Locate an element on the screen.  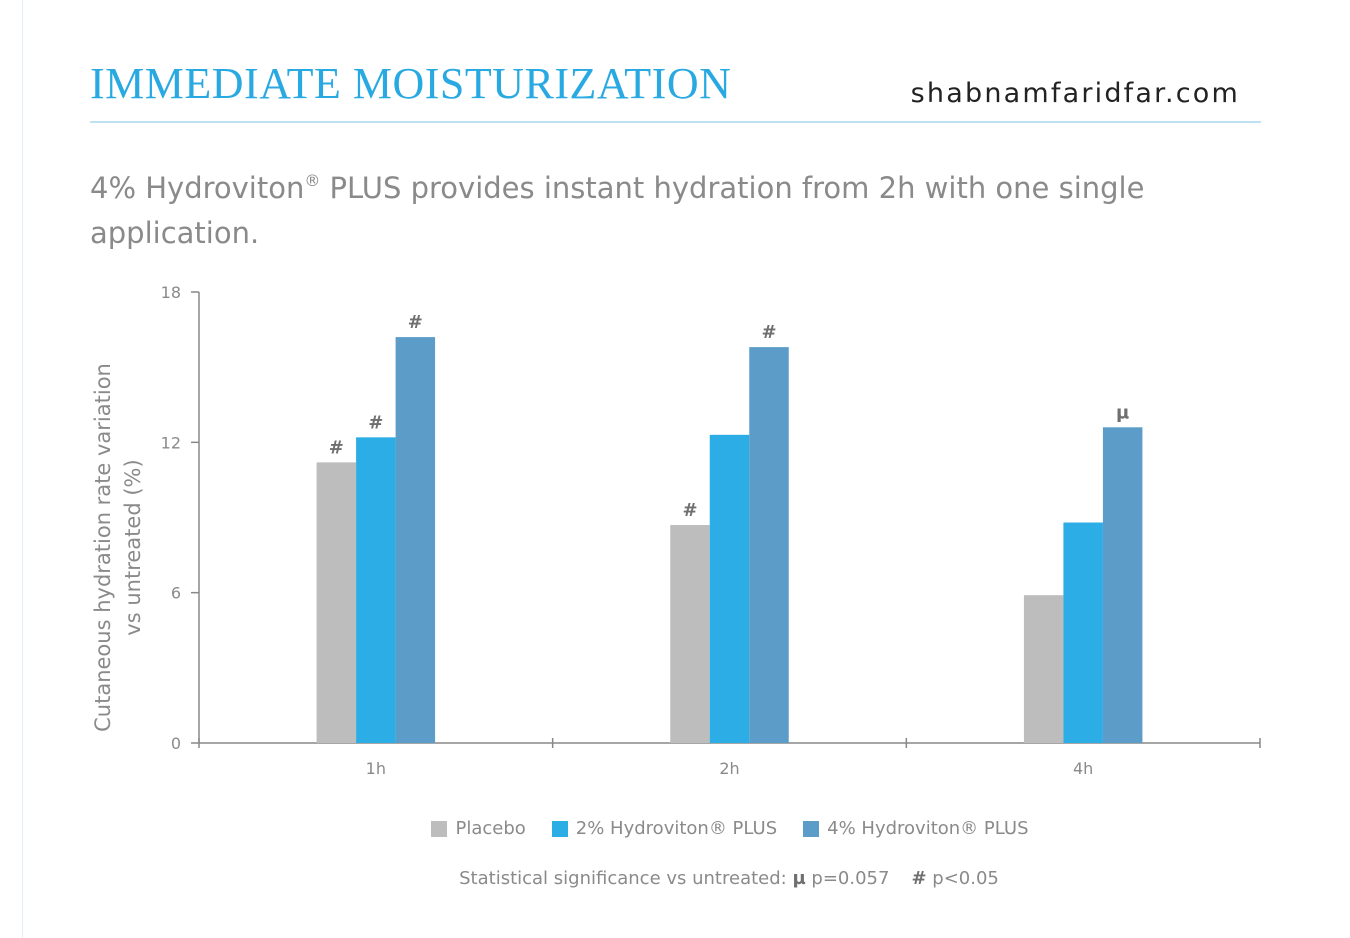
x-tick-label-2h: 2h is located at coordinates (729, 768).